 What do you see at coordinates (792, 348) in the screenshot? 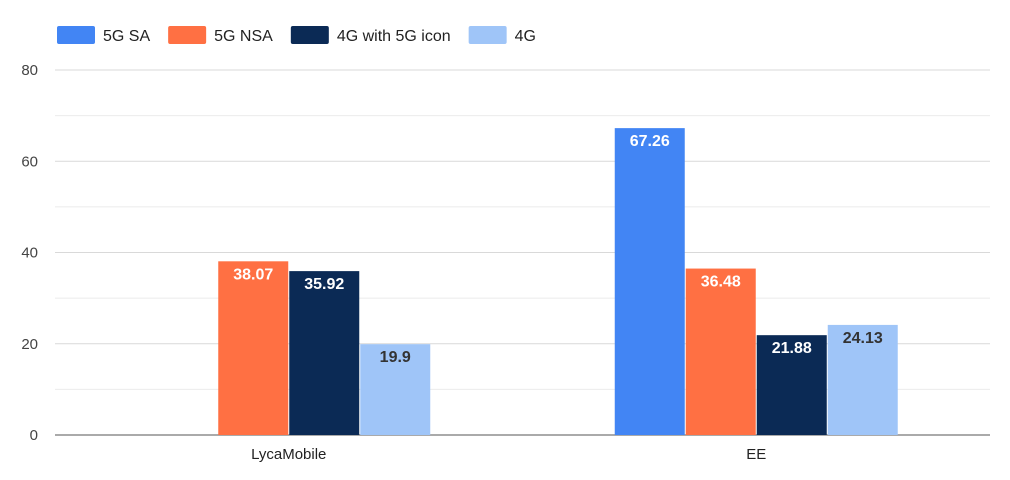
I see `bar-value-label: 21.88` at bounding box center [792, 348].